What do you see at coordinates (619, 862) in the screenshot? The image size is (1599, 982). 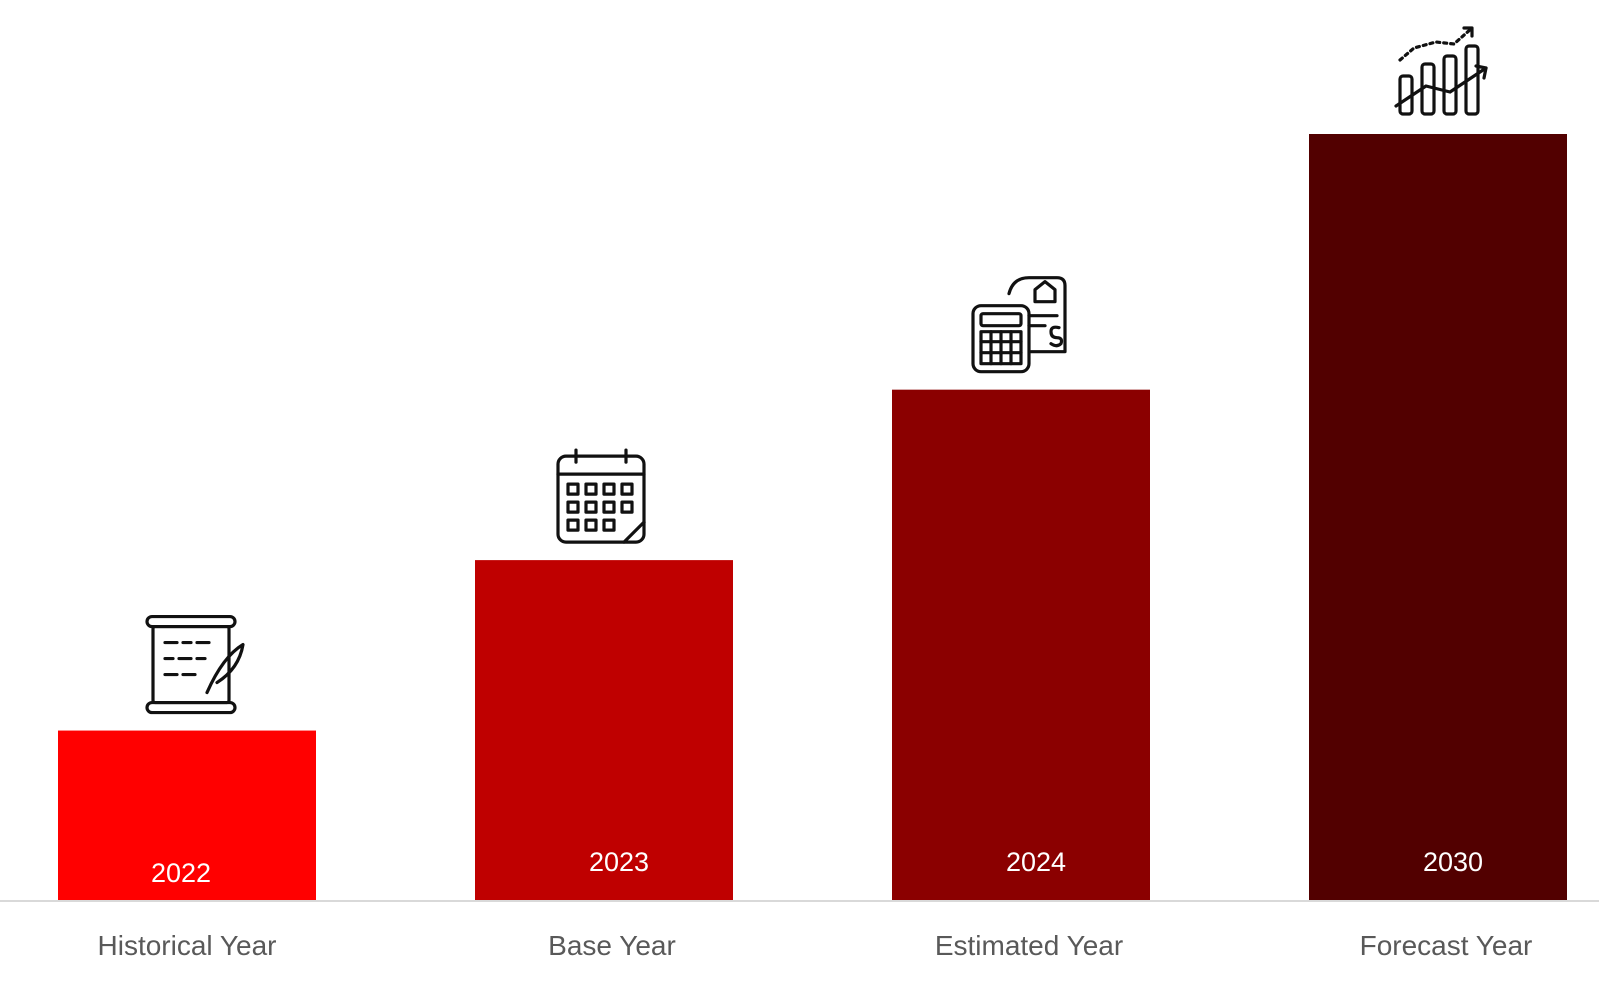 I see `bar-label-2023: 2023` at bounding box center [619, 862].